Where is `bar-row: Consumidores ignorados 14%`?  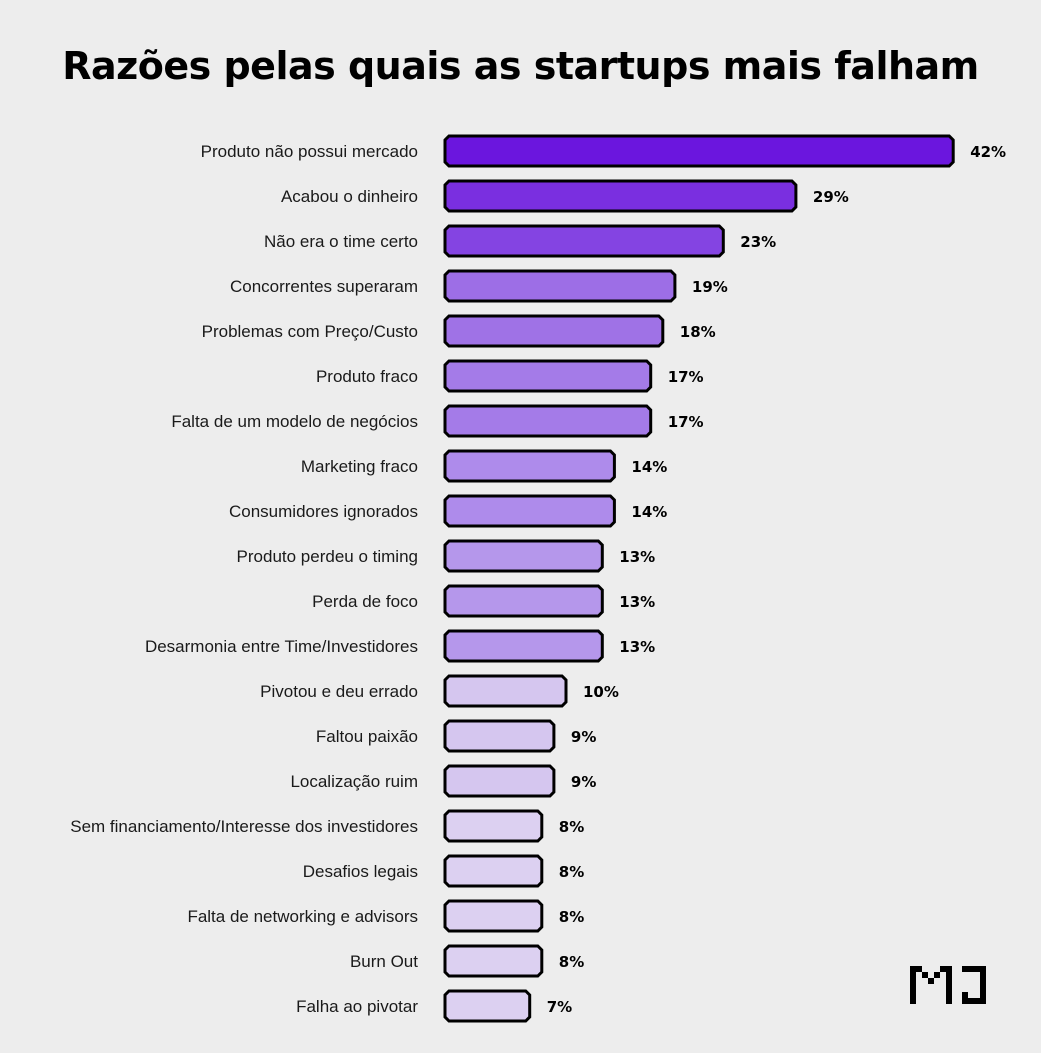 bar-row: Consumidores ignorados 14% is located at coordinates (448, 511).